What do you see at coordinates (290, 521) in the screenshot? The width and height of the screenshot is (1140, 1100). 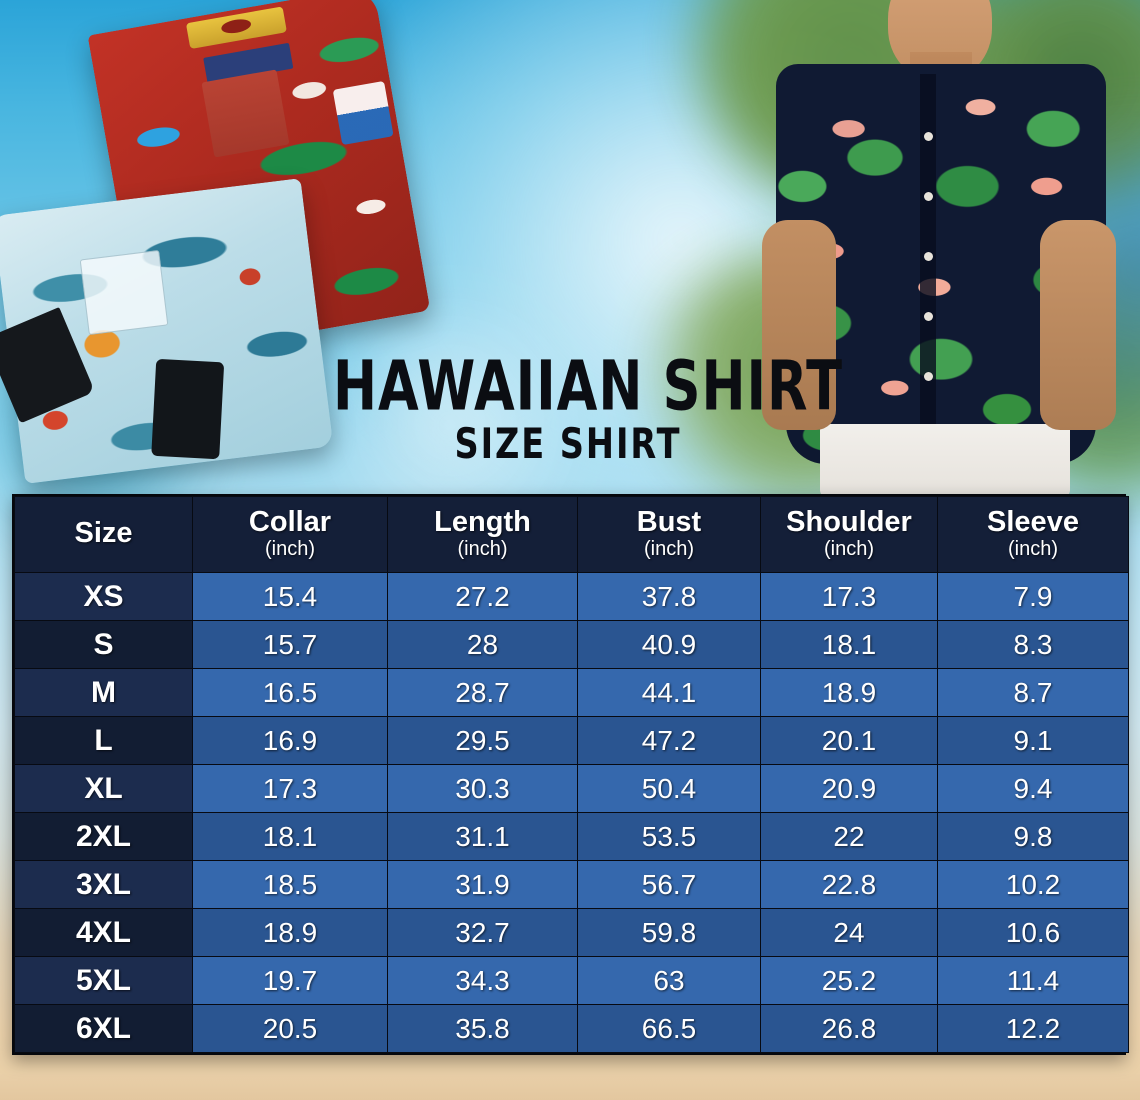 I see `column-header-collar-label: Collar` at bounding box center [290, 521].